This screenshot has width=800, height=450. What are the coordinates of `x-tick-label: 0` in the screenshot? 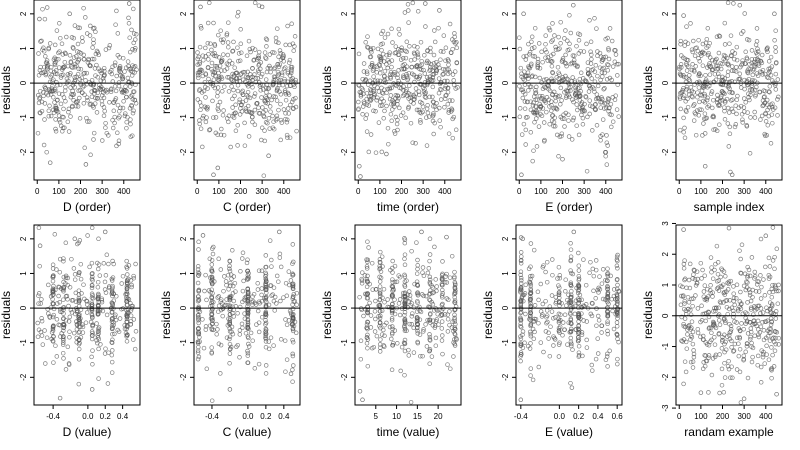 It's located at (519, 191).